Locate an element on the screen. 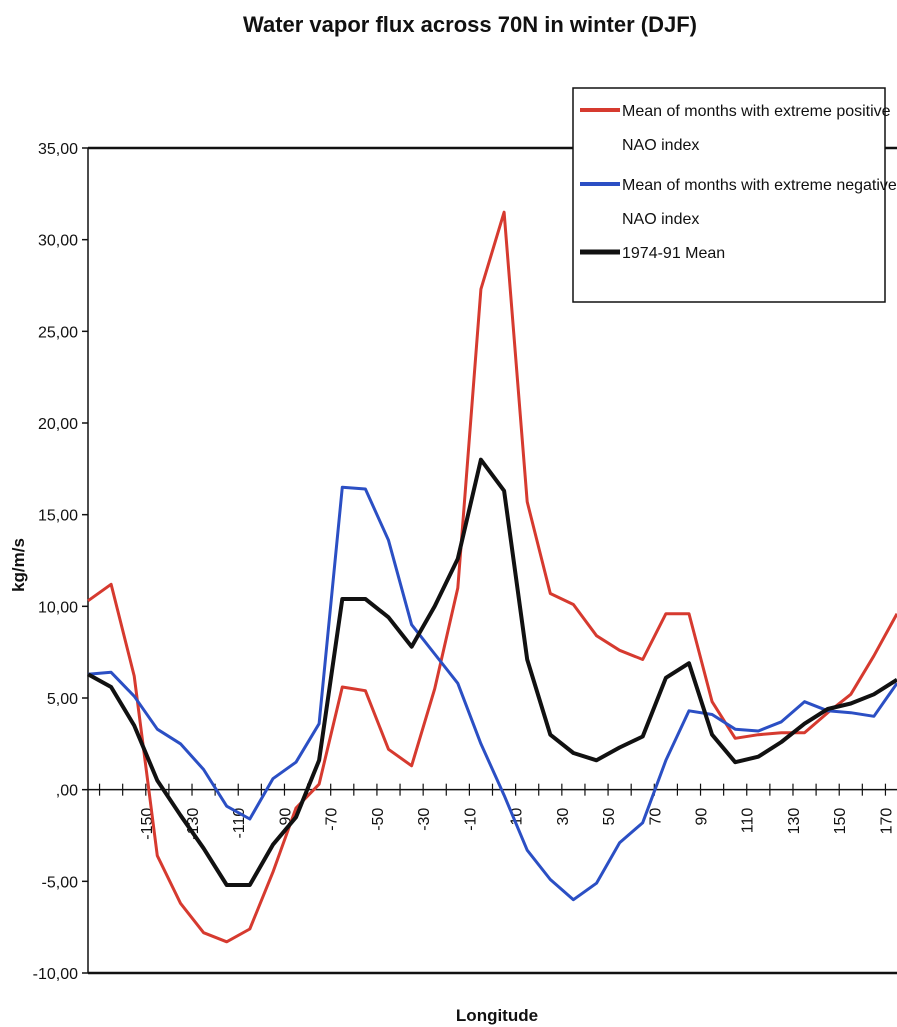 The width and height of the screenshot is (897, 1027). x-axis-title: Longitude is located at coordinates (497, 1015).